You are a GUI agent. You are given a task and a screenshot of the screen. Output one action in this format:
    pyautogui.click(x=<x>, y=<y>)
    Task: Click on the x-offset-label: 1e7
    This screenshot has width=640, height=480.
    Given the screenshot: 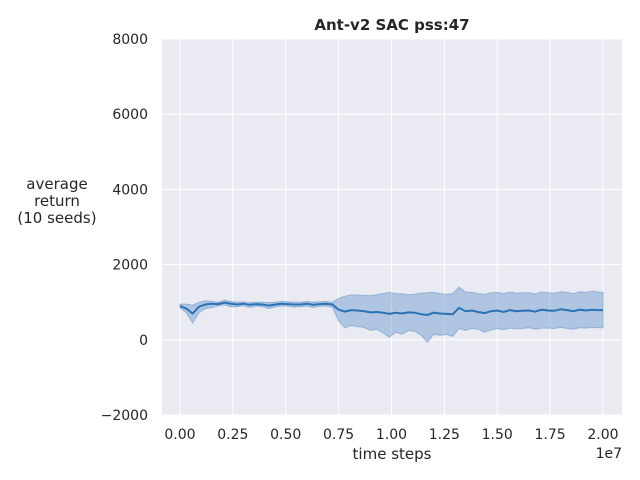 What is the action you would take?
    pyautogui.click(x=609, y=454)
    